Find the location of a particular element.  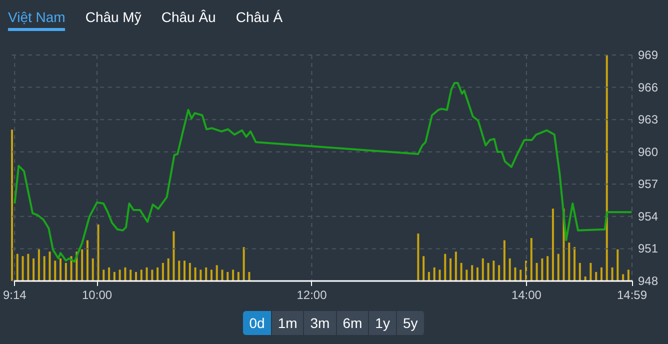

y-tick-label: 951 is located at coordinates (648, 249).